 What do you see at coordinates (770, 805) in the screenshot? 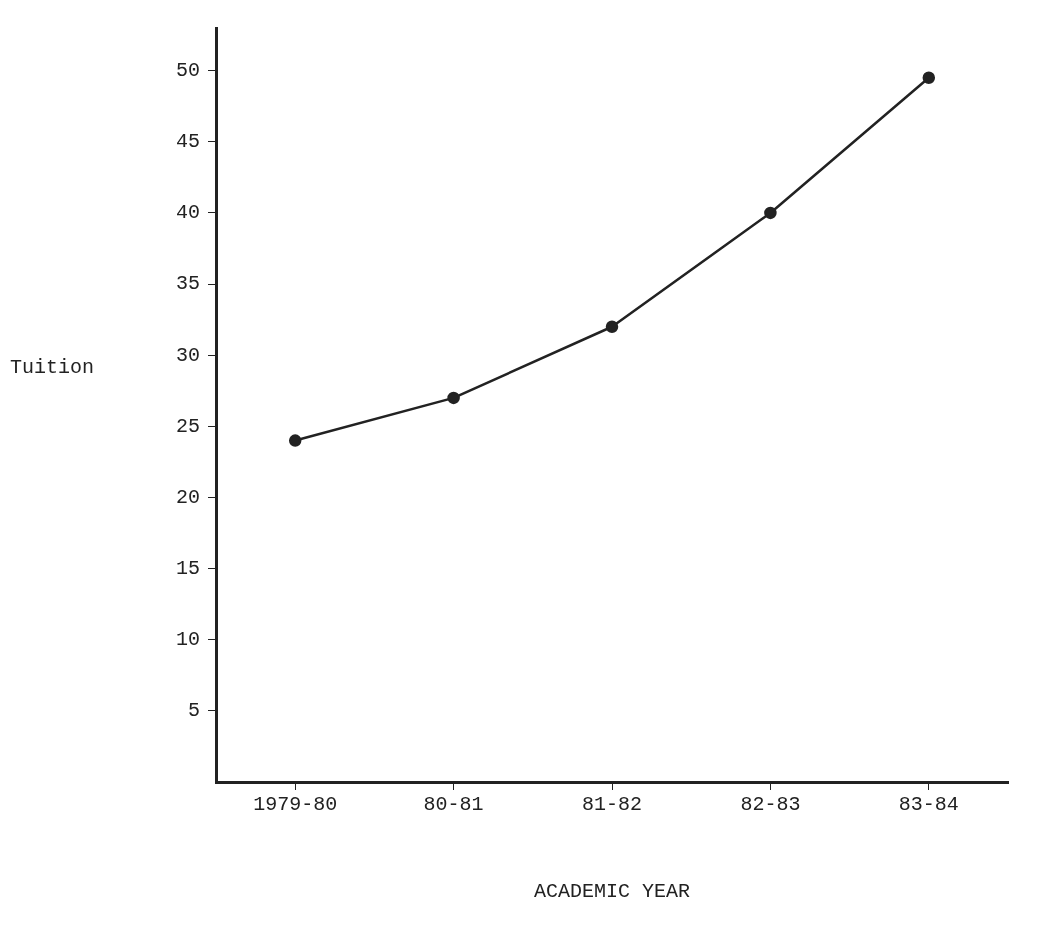
I see `x-tick-label: 82-83` at bounding box center [770, 805].